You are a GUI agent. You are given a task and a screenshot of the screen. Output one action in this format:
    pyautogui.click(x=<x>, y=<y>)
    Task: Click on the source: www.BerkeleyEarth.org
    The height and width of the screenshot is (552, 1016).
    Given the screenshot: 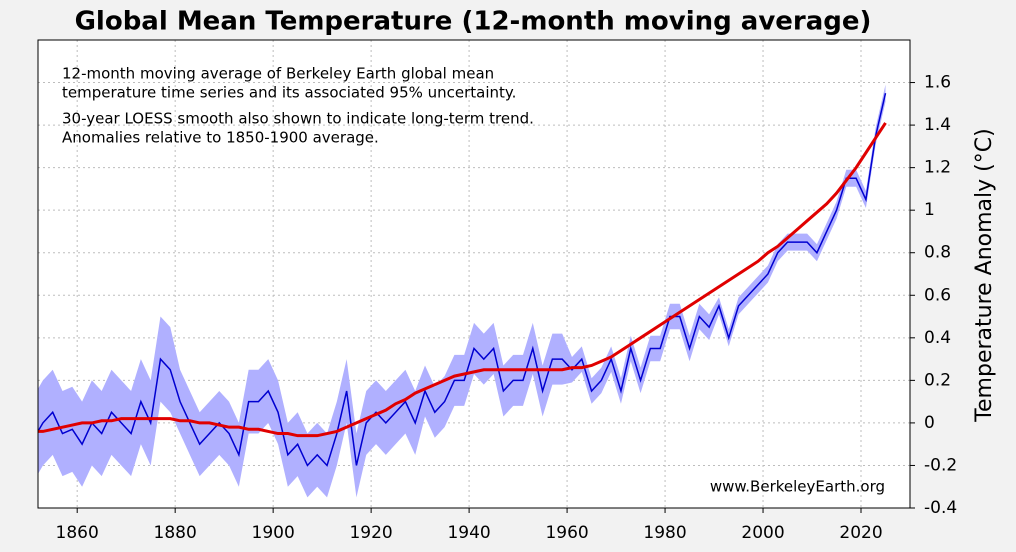 What is the action you would take?
    pyautogui.click(x=797, y=487)
    